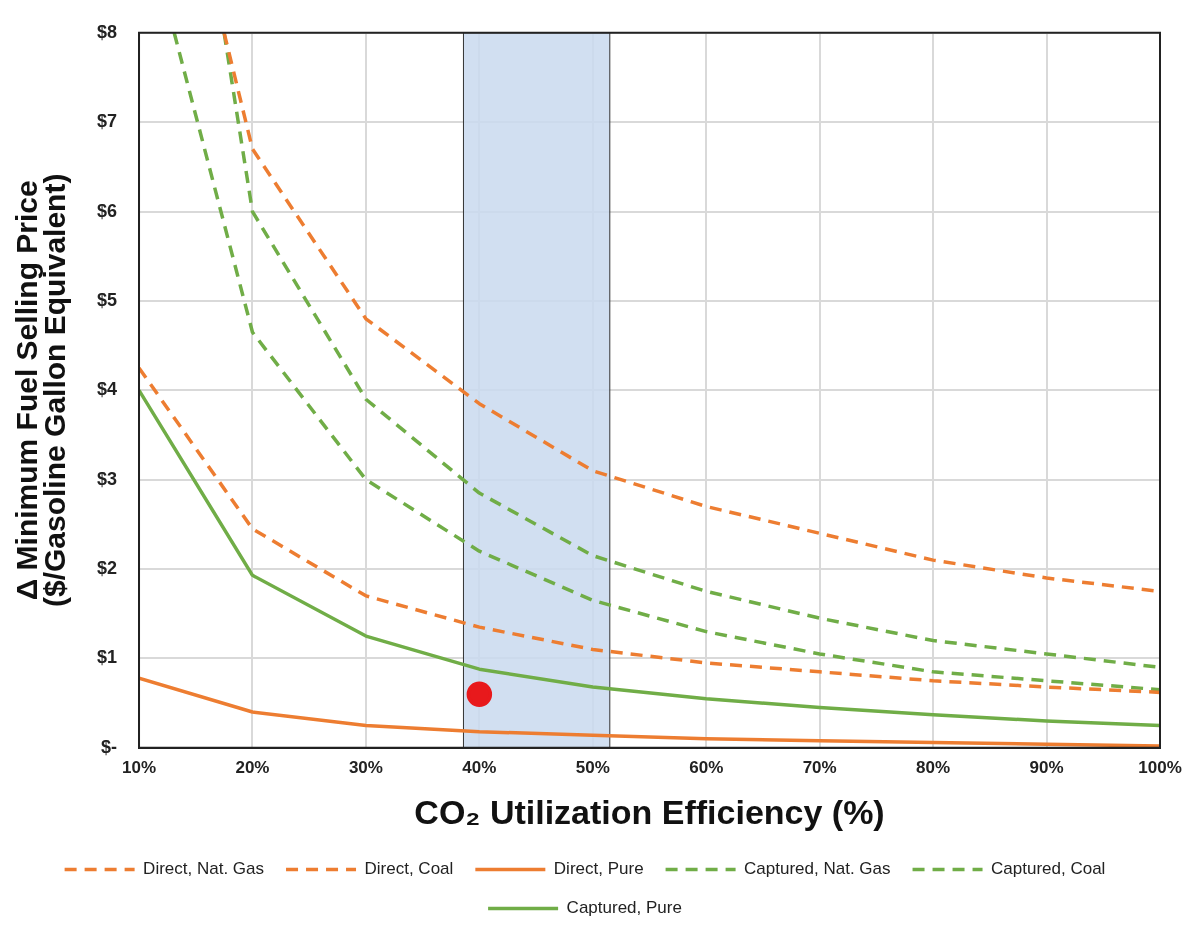 The height and width of the screenshot is (937, 1198). I want to click on x-tick-label: 100%, so click(1160, 767).